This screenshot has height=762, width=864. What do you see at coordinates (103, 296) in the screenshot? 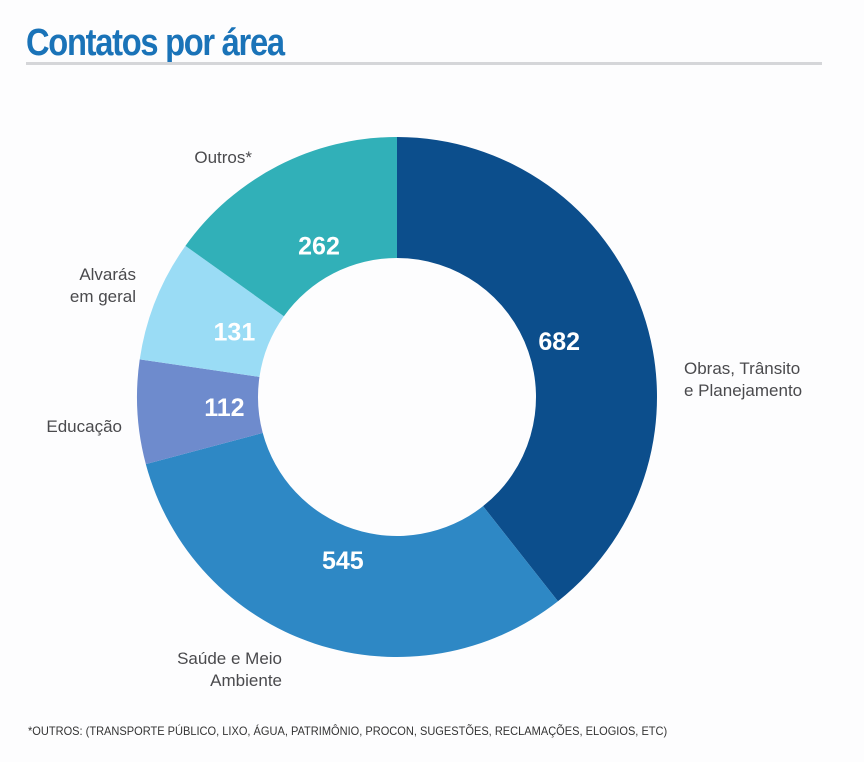
I see `slice-category-label: em geral` at bounding box center [103, 296].